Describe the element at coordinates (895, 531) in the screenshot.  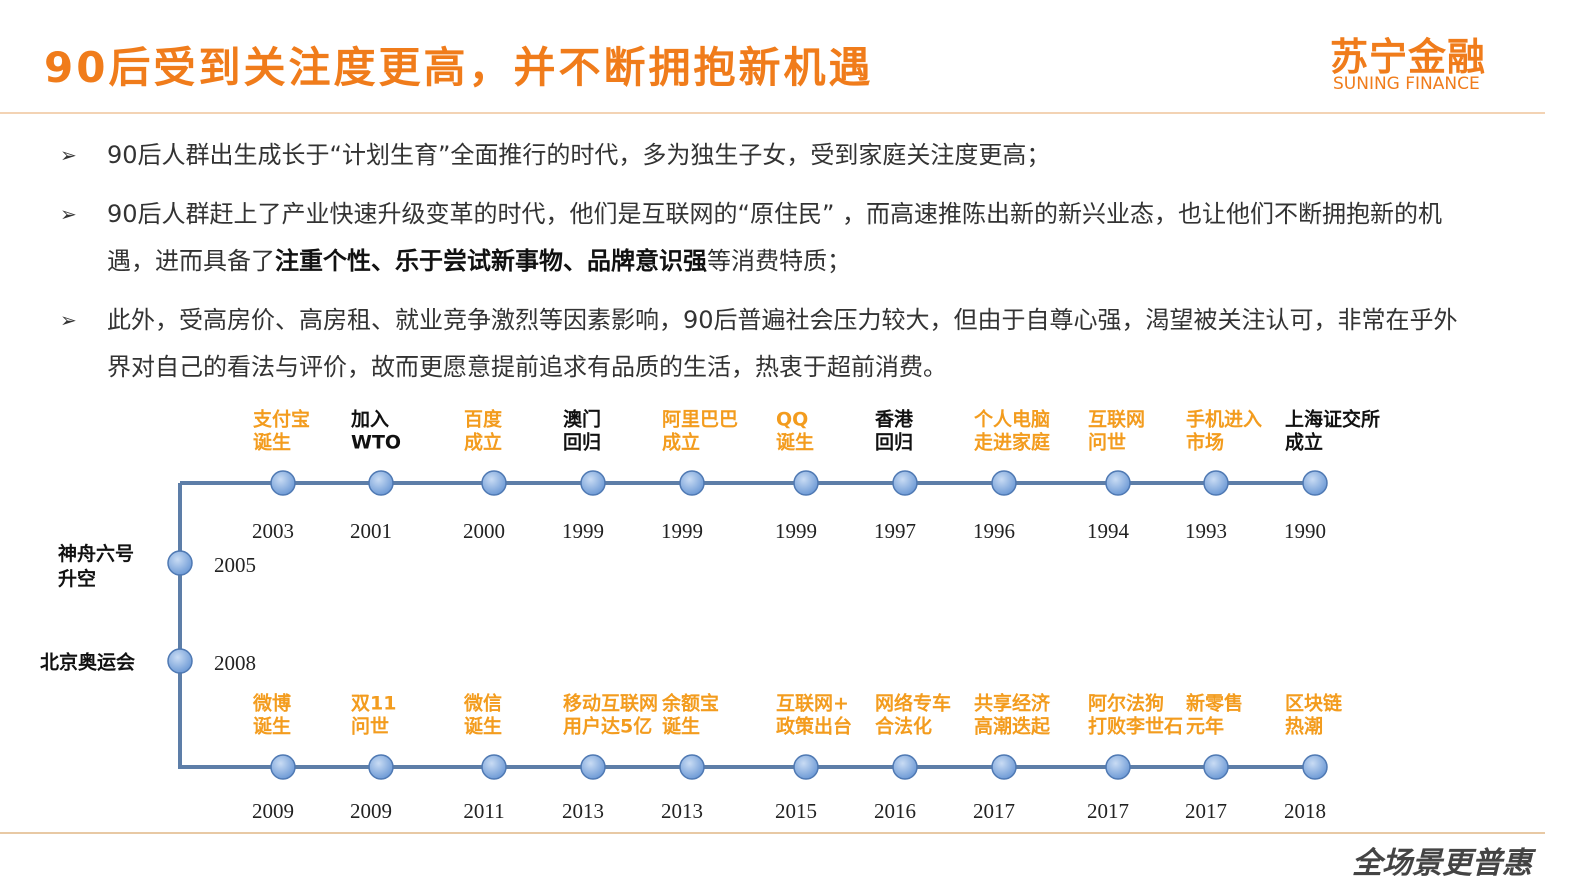
I see `event-year: 1997` at that location.